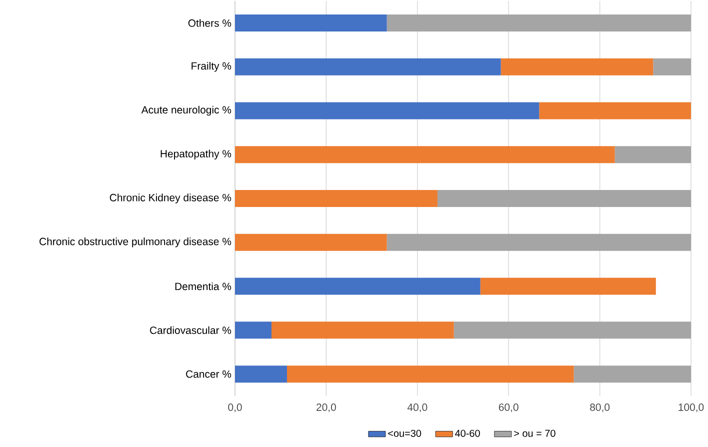 The image size is (708, 447). What do you see at coordinates (209, 374) in the screenshot?
I see `y-tick-label: Cancer %` at bounding box center [209, 374].